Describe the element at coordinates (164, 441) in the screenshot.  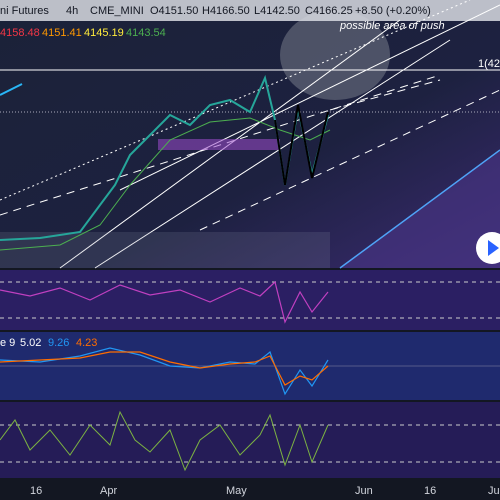
I see `osc-line` at that location.